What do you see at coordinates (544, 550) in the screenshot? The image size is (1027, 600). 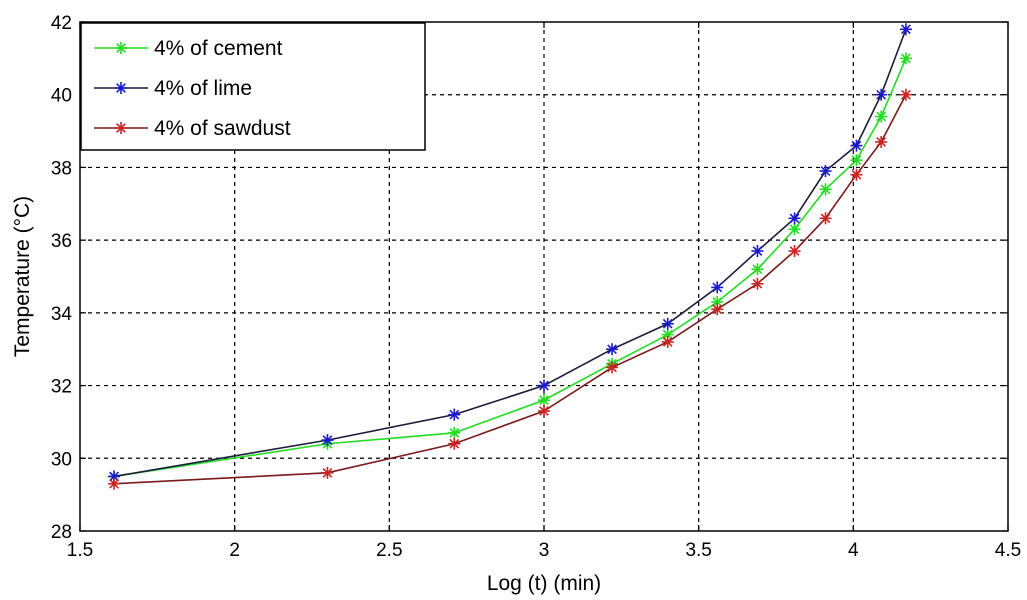 I see `x-tick-label: 3` at bounding box center [544, 550].